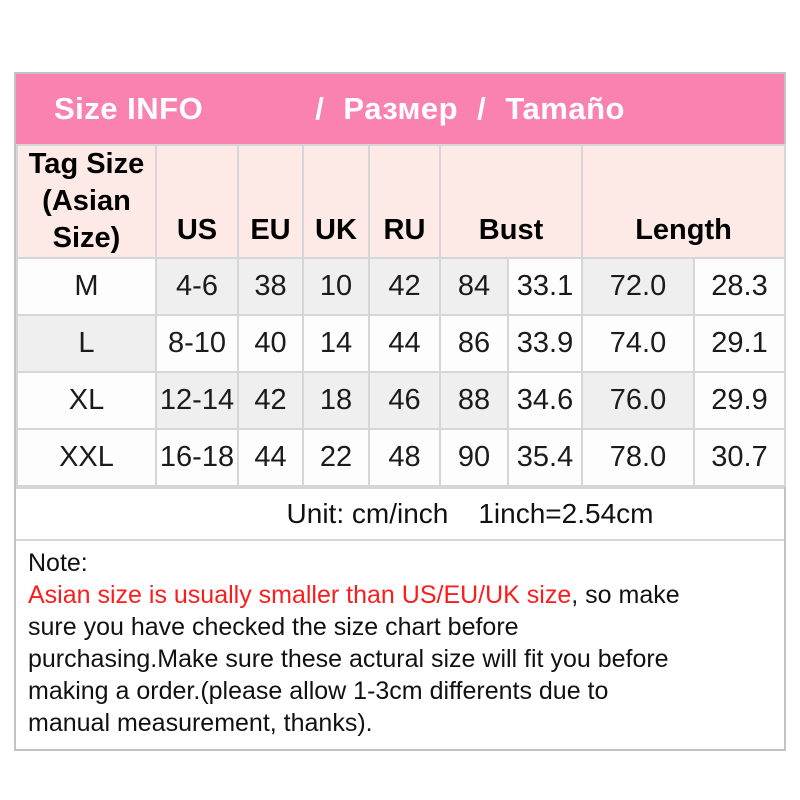  I want to click on column-header-bust: Bust, so click(511, 201).